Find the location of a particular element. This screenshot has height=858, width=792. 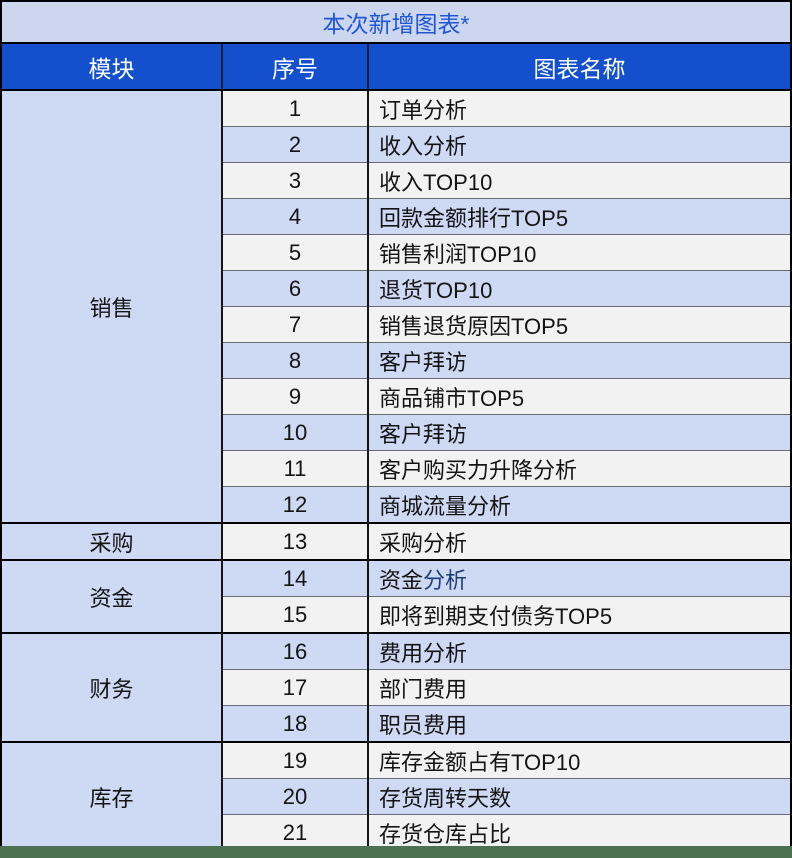

index-cell: 21 is located at coordinates (295, 832).